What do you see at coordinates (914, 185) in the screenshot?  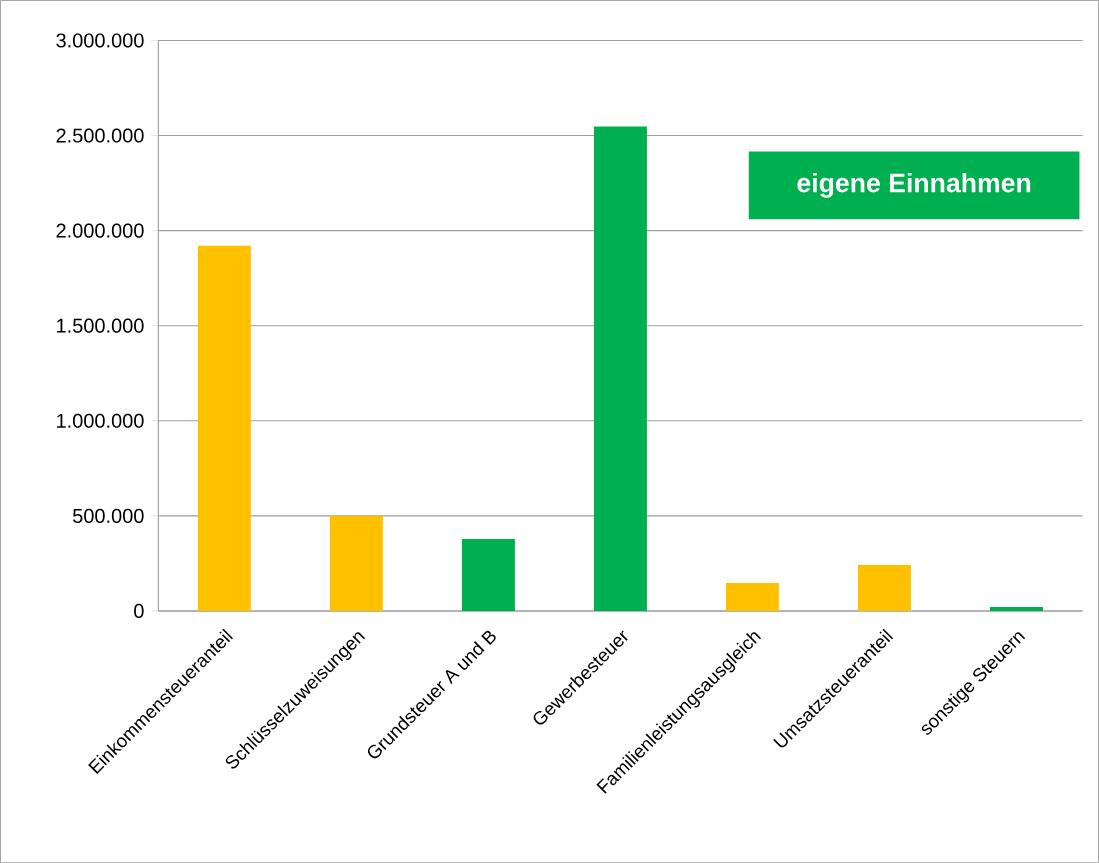 I see `text: eigene Einnahmen` at bounding box center [914, 185].